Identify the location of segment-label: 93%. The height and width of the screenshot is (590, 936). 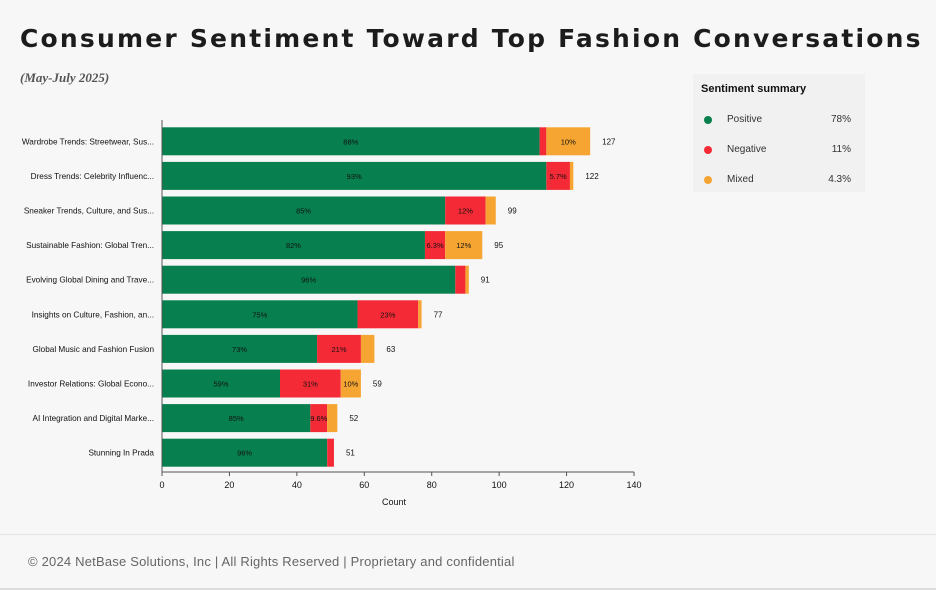
(354, 176).